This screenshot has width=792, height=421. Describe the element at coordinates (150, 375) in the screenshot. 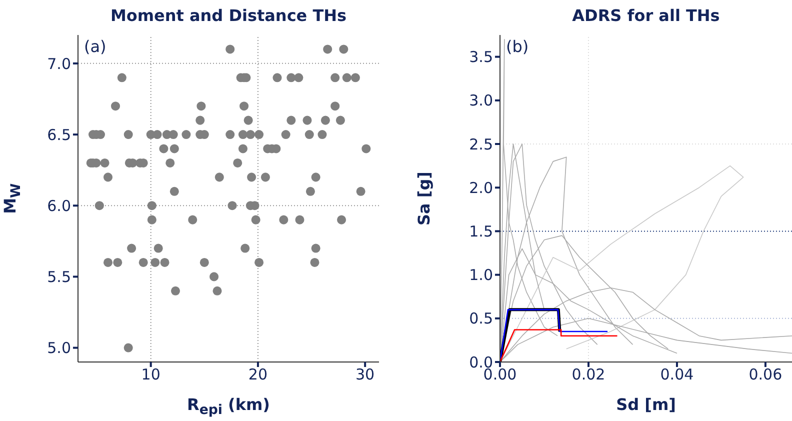

I see `x-tick-label: 10` at that location.